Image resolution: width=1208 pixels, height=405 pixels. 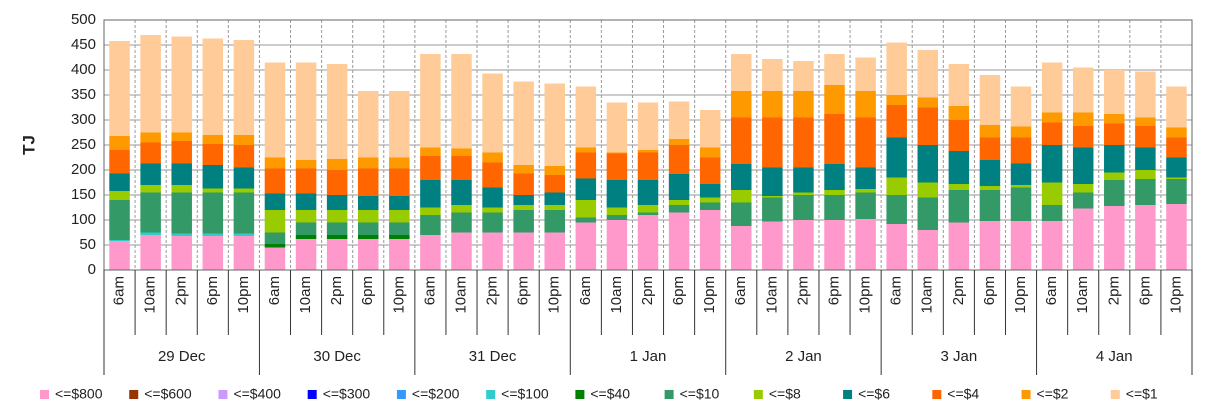 I want to click on y-tick-label: 50, so click(x=87, y=244).